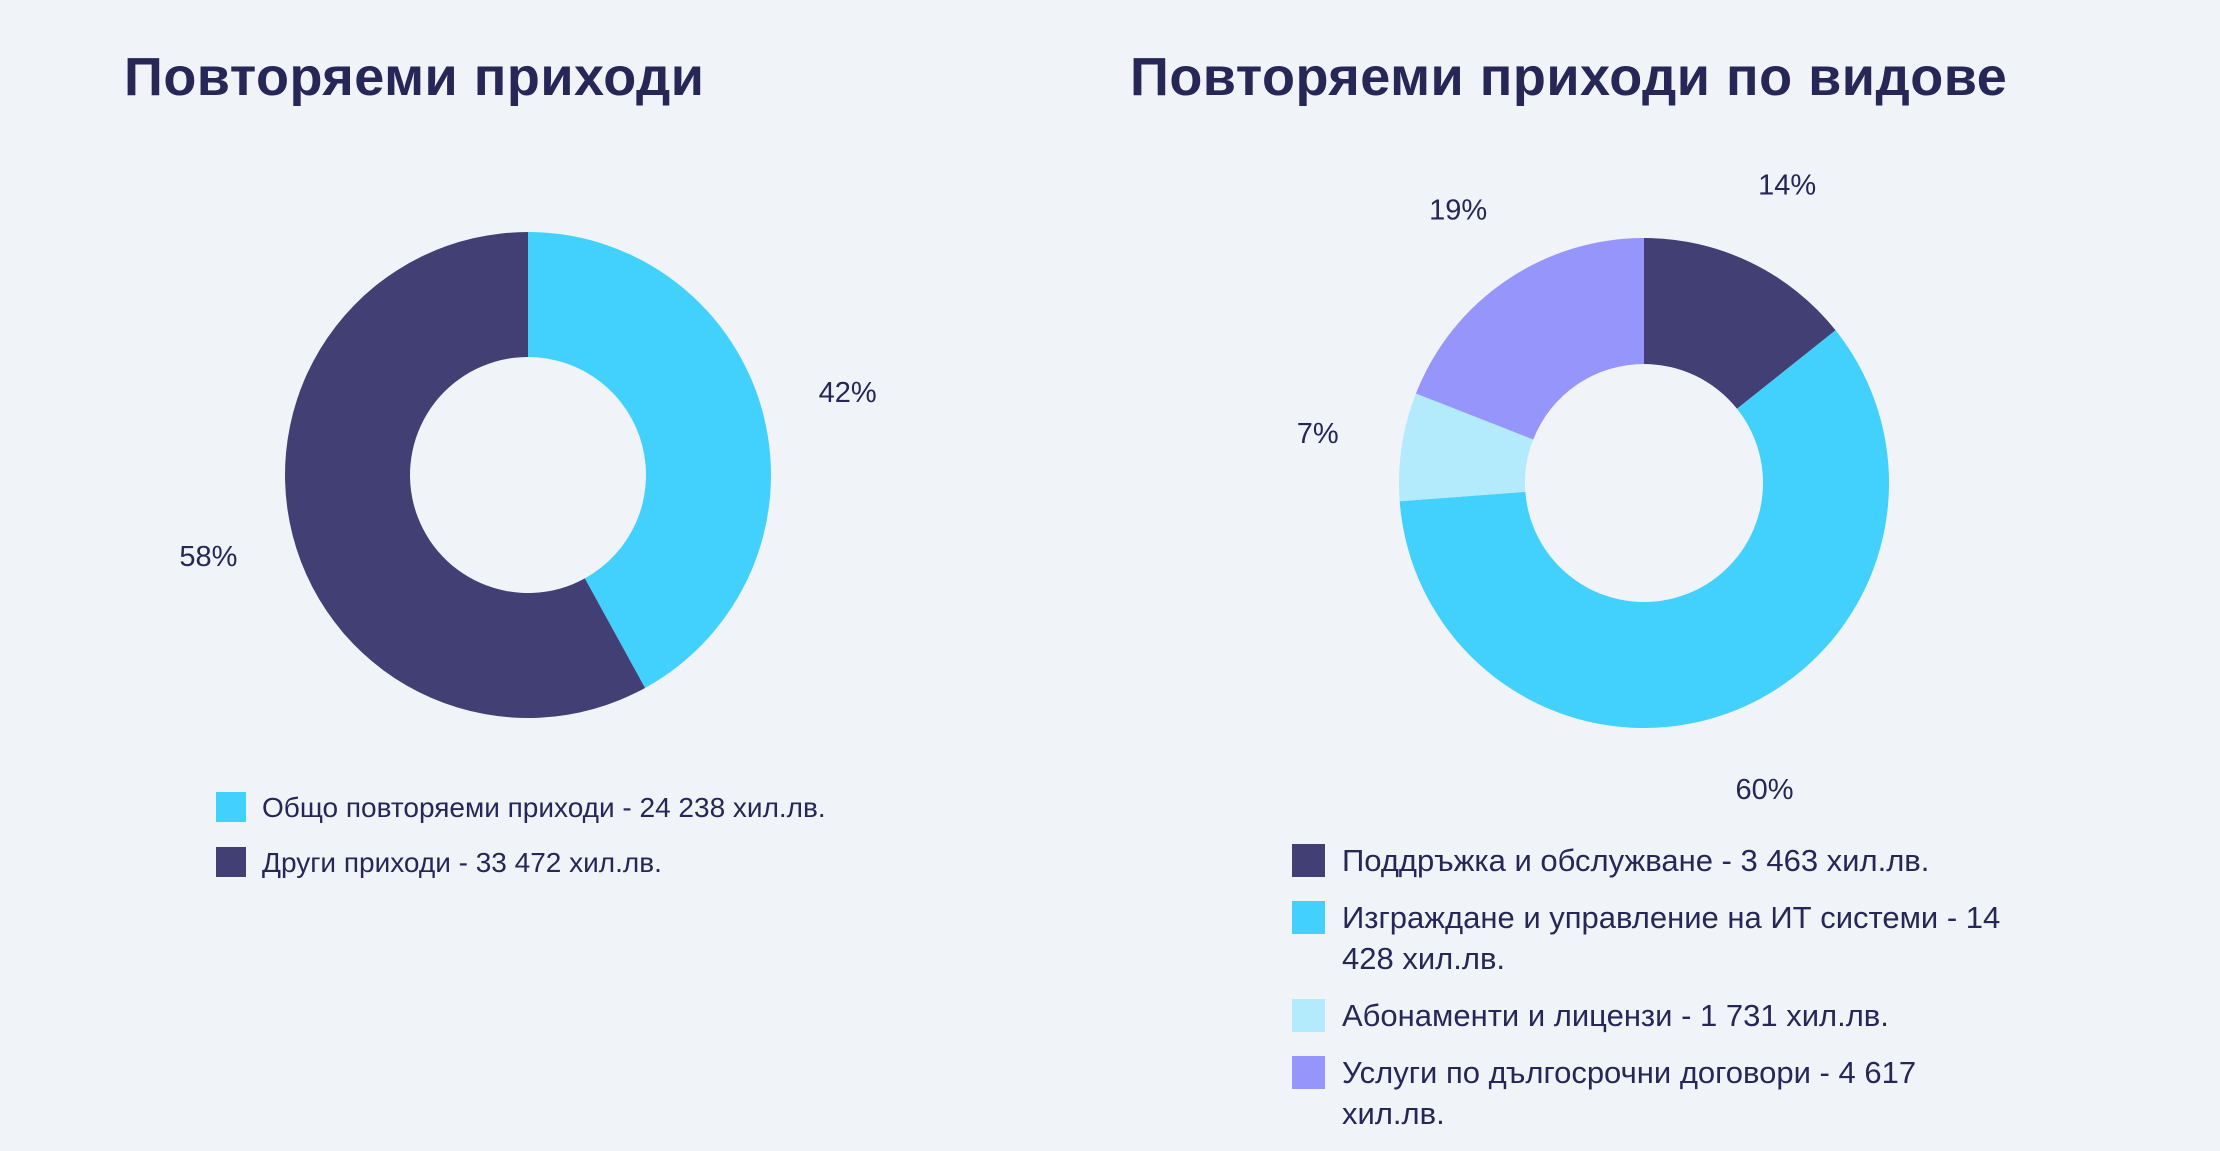  I want to click on donut-chart-recurring-revenue-by-type: 14% 60% 7% 19%, so click(1593, 488).